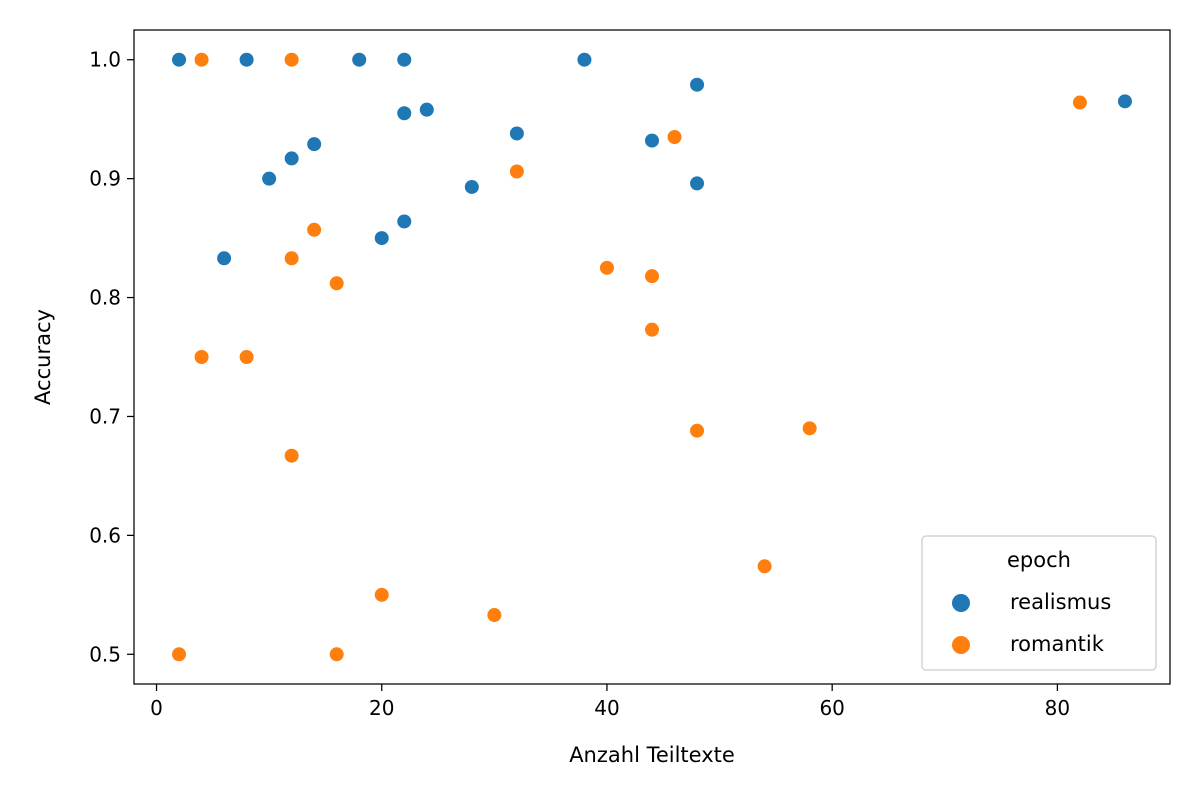 Image resolution: width=1200 pixels, height=800 pixels. What do you see at coordinates (105, 298) in the screenshot?
I see `y-tick-label: 0.8` at bounding box center [105, 298].